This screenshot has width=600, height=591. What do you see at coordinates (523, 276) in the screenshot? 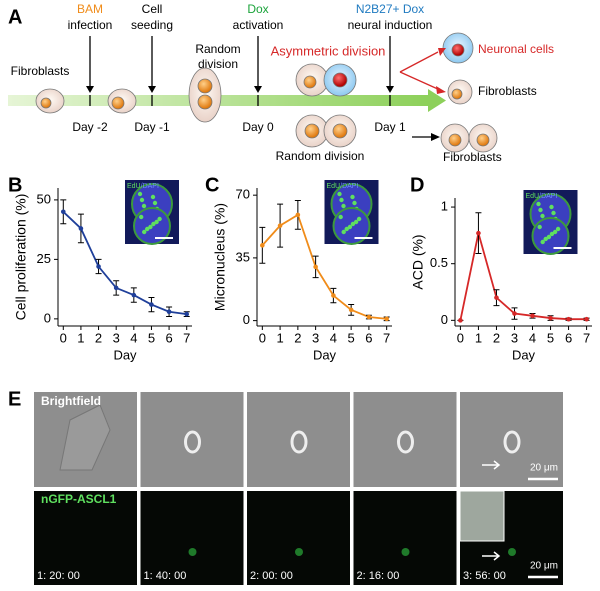
I see `series-line` at bounding box center [523, 276].